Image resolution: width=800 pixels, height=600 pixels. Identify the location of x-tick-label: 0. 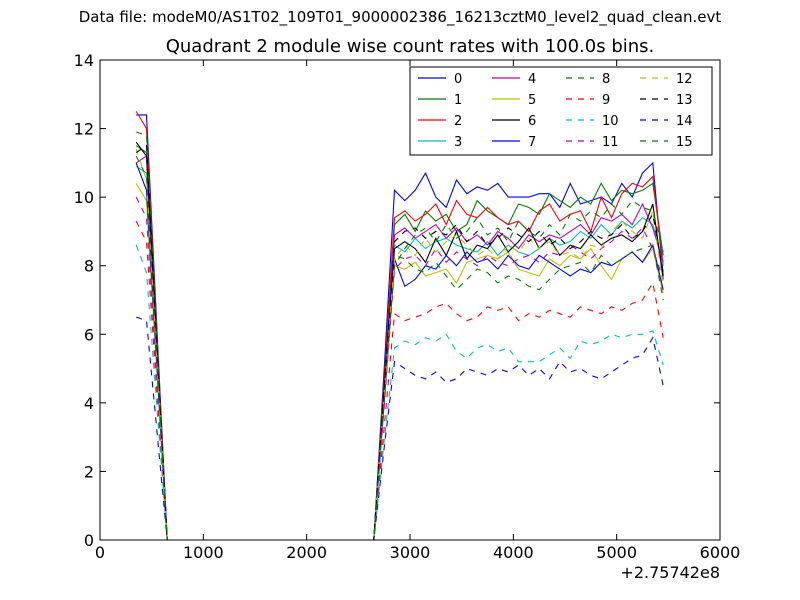
(100, 552).